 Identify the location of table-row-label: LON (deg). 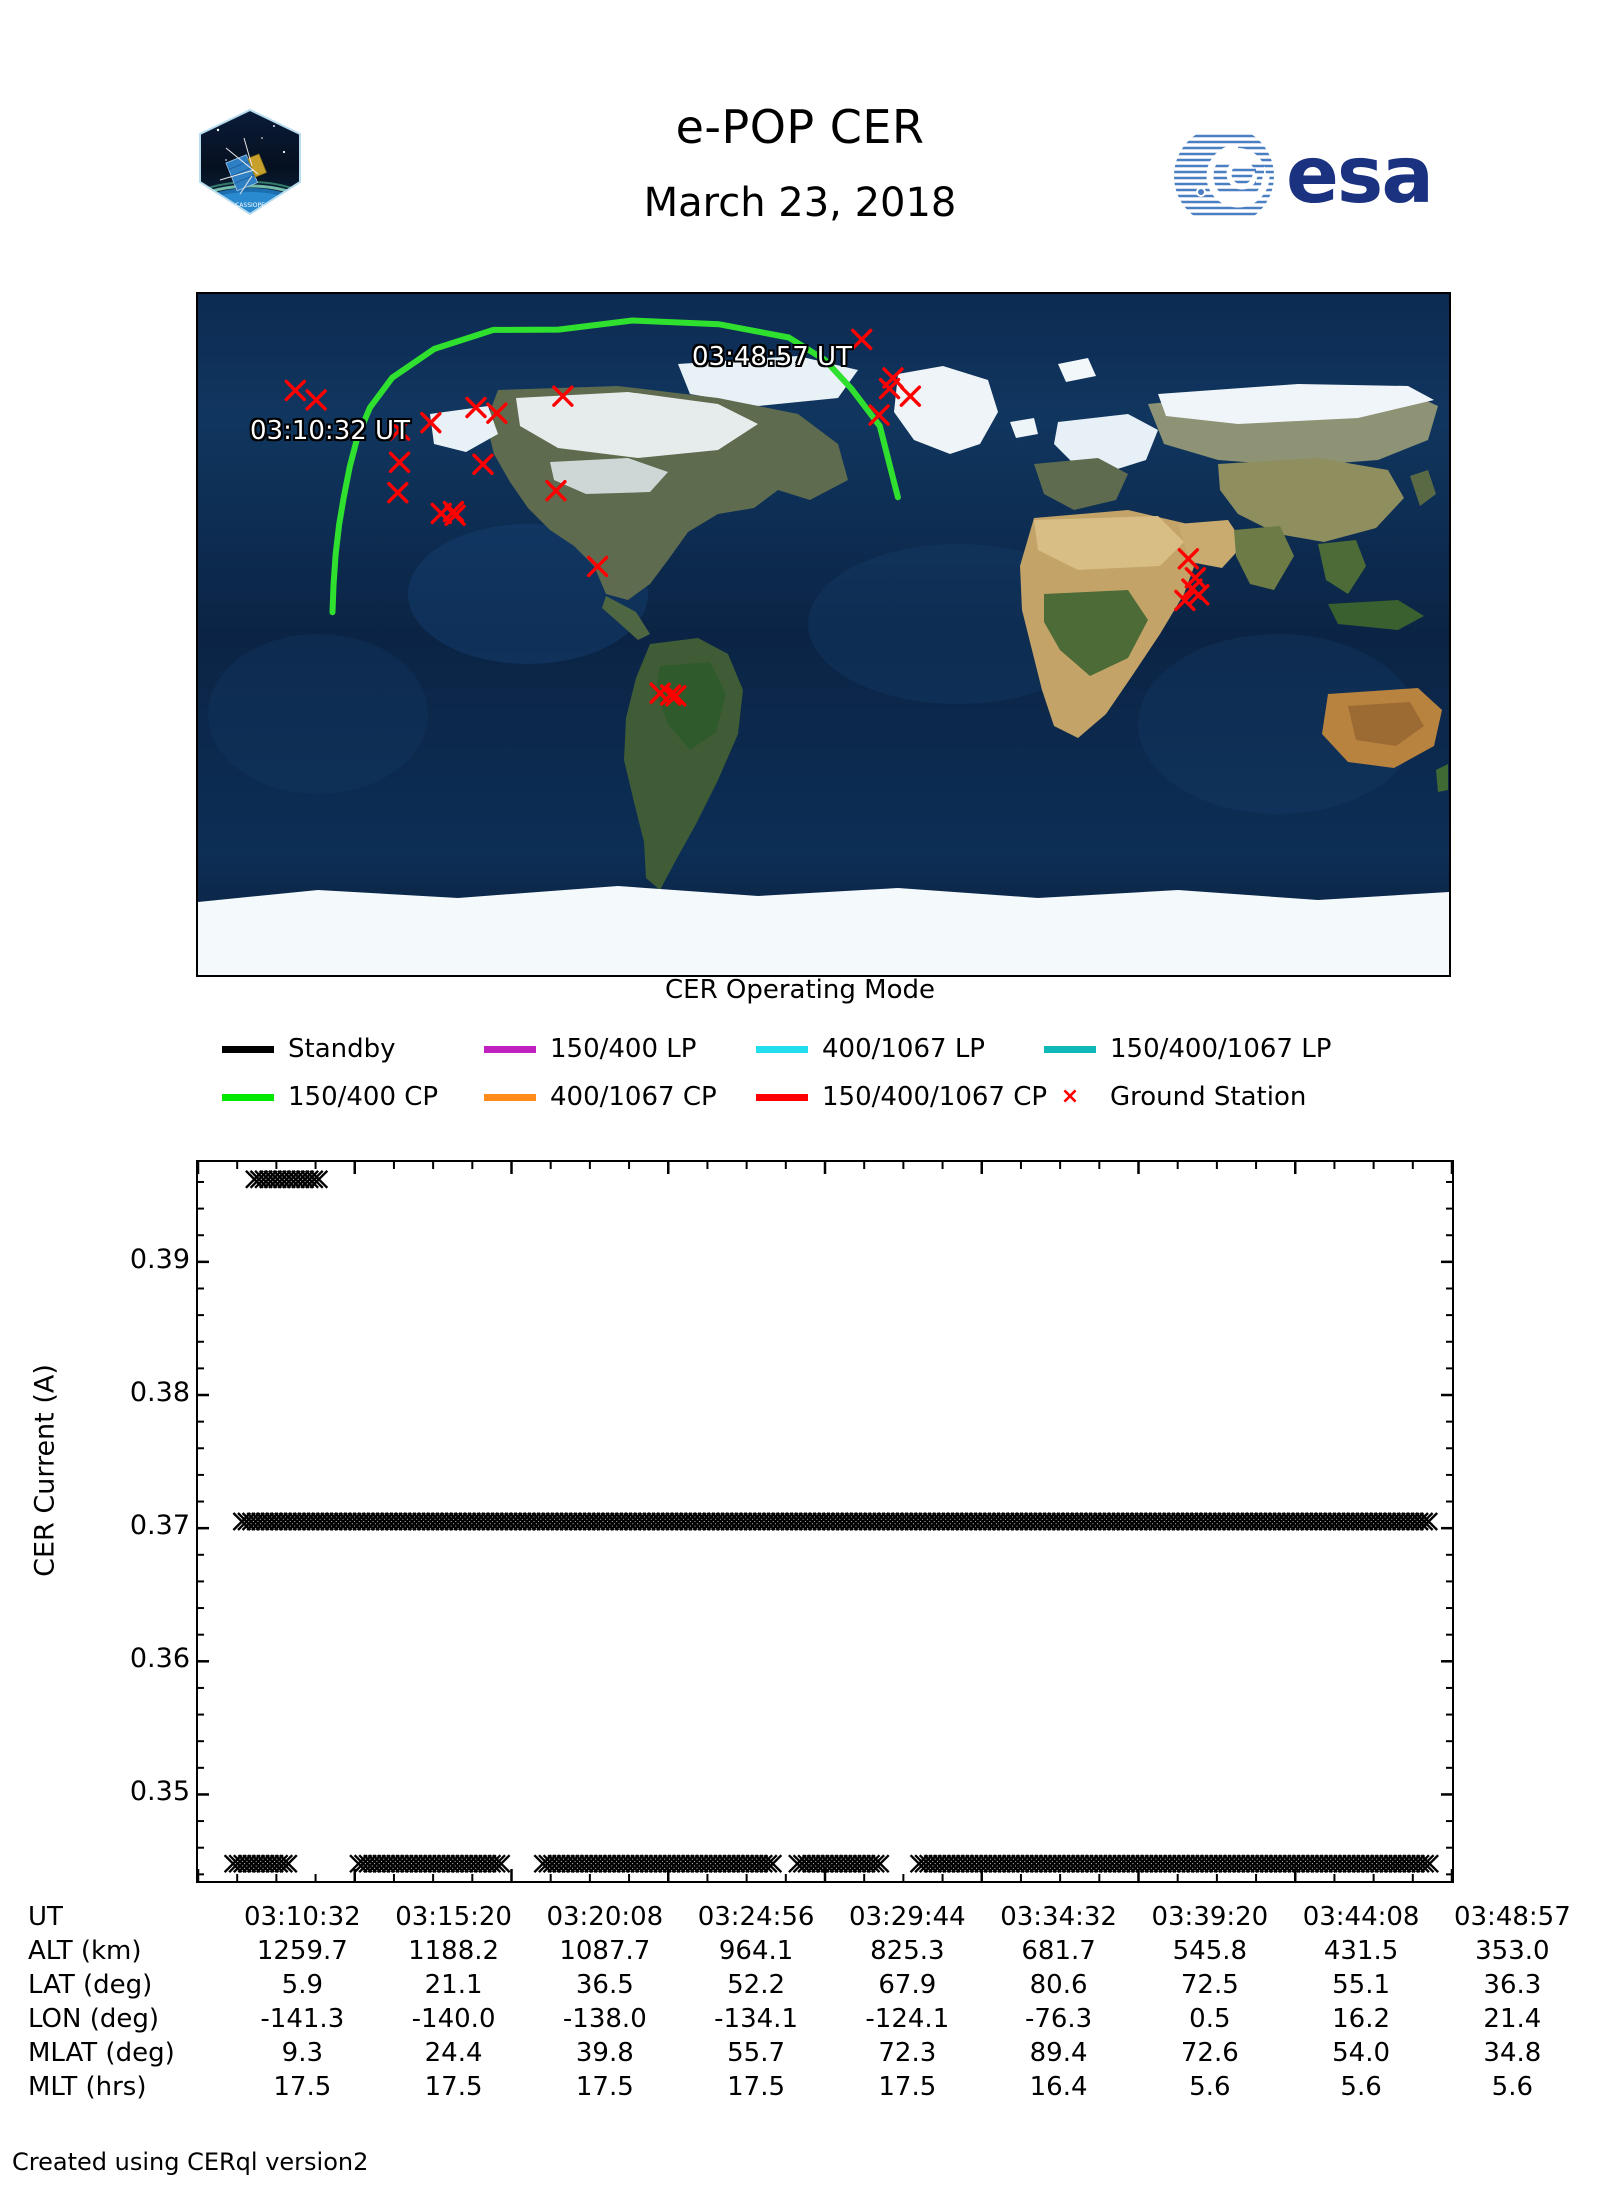
(94, 2019).